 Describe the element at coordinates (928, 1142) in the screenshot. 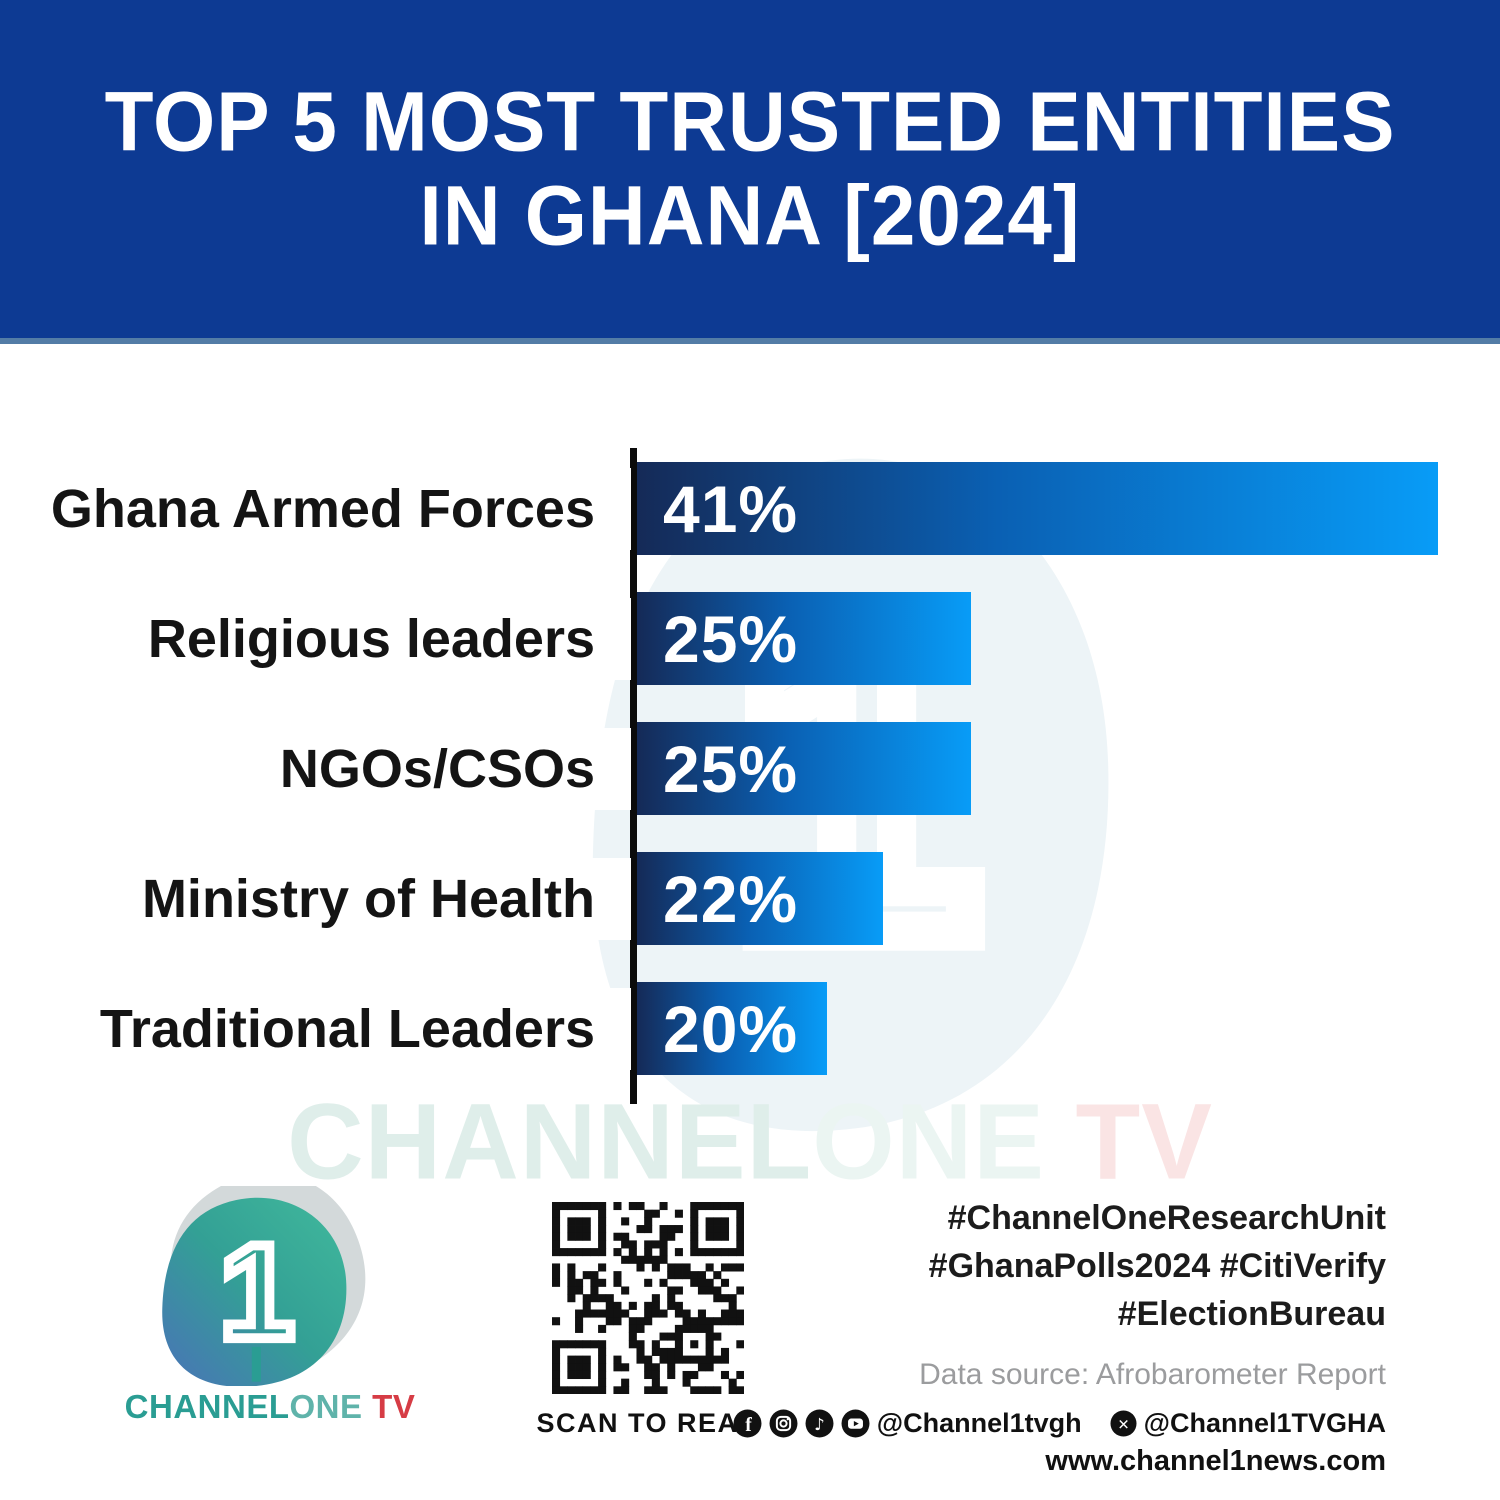

I see `watermark-one: ONE` at that location.